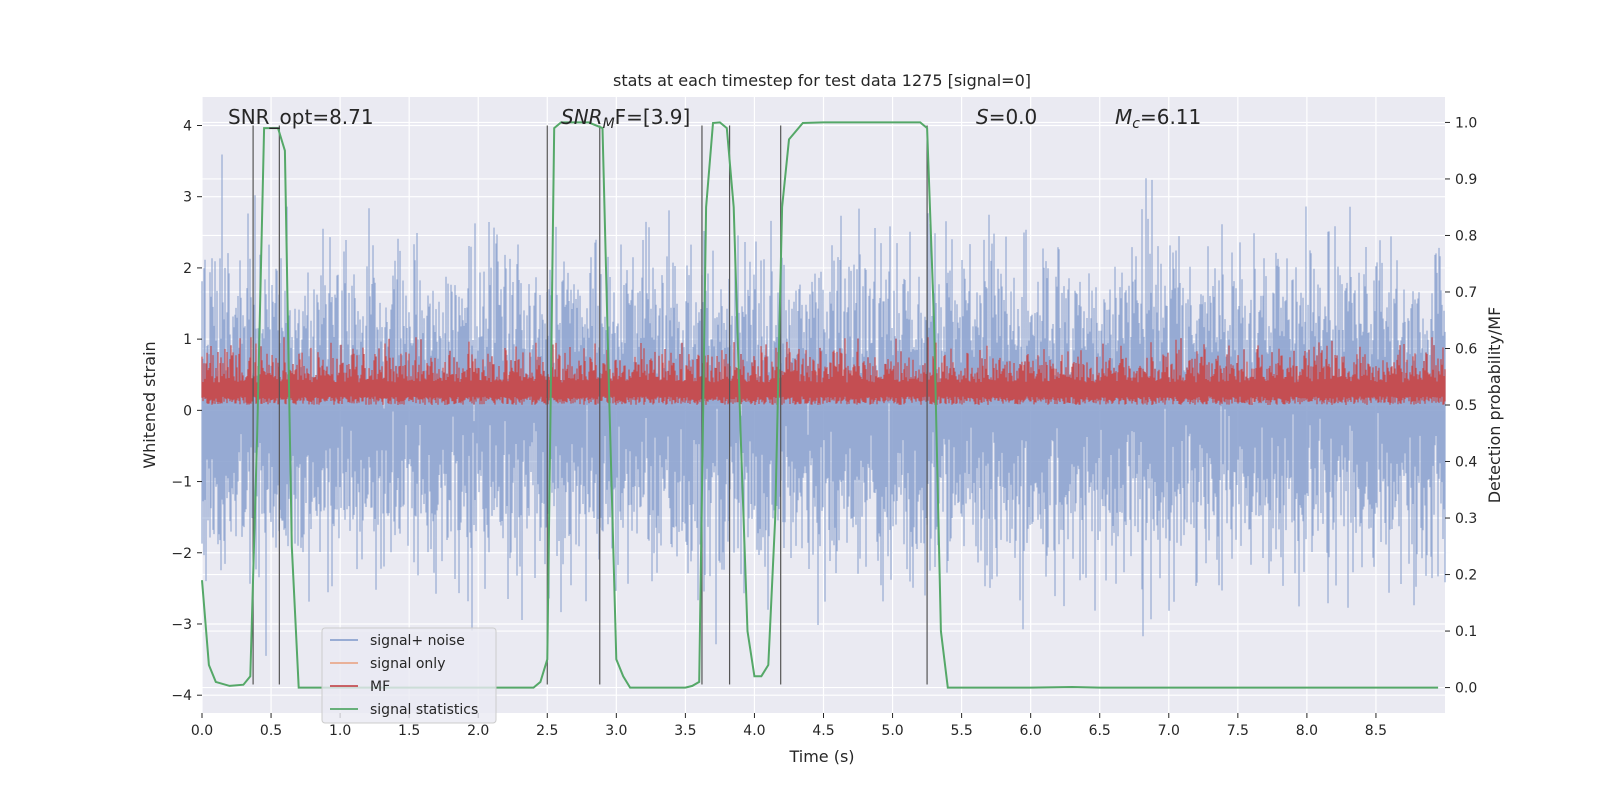 This screenshot has width=1600, height=800. Describe the element at coordinates (1238, 731) in the screenshot. I see `x-tick-label: 7.5` at that location.